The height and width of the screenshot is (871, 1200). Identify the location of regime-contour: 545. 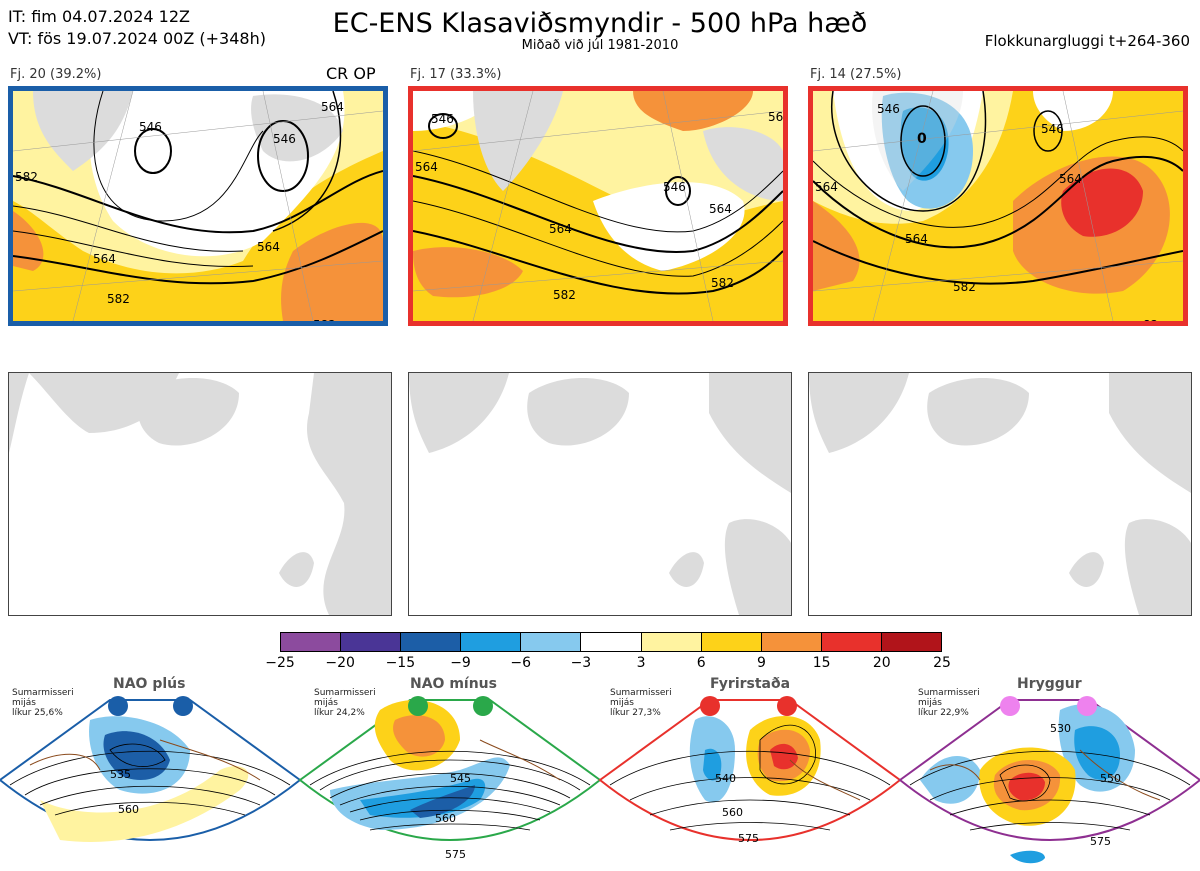
(460, 778).